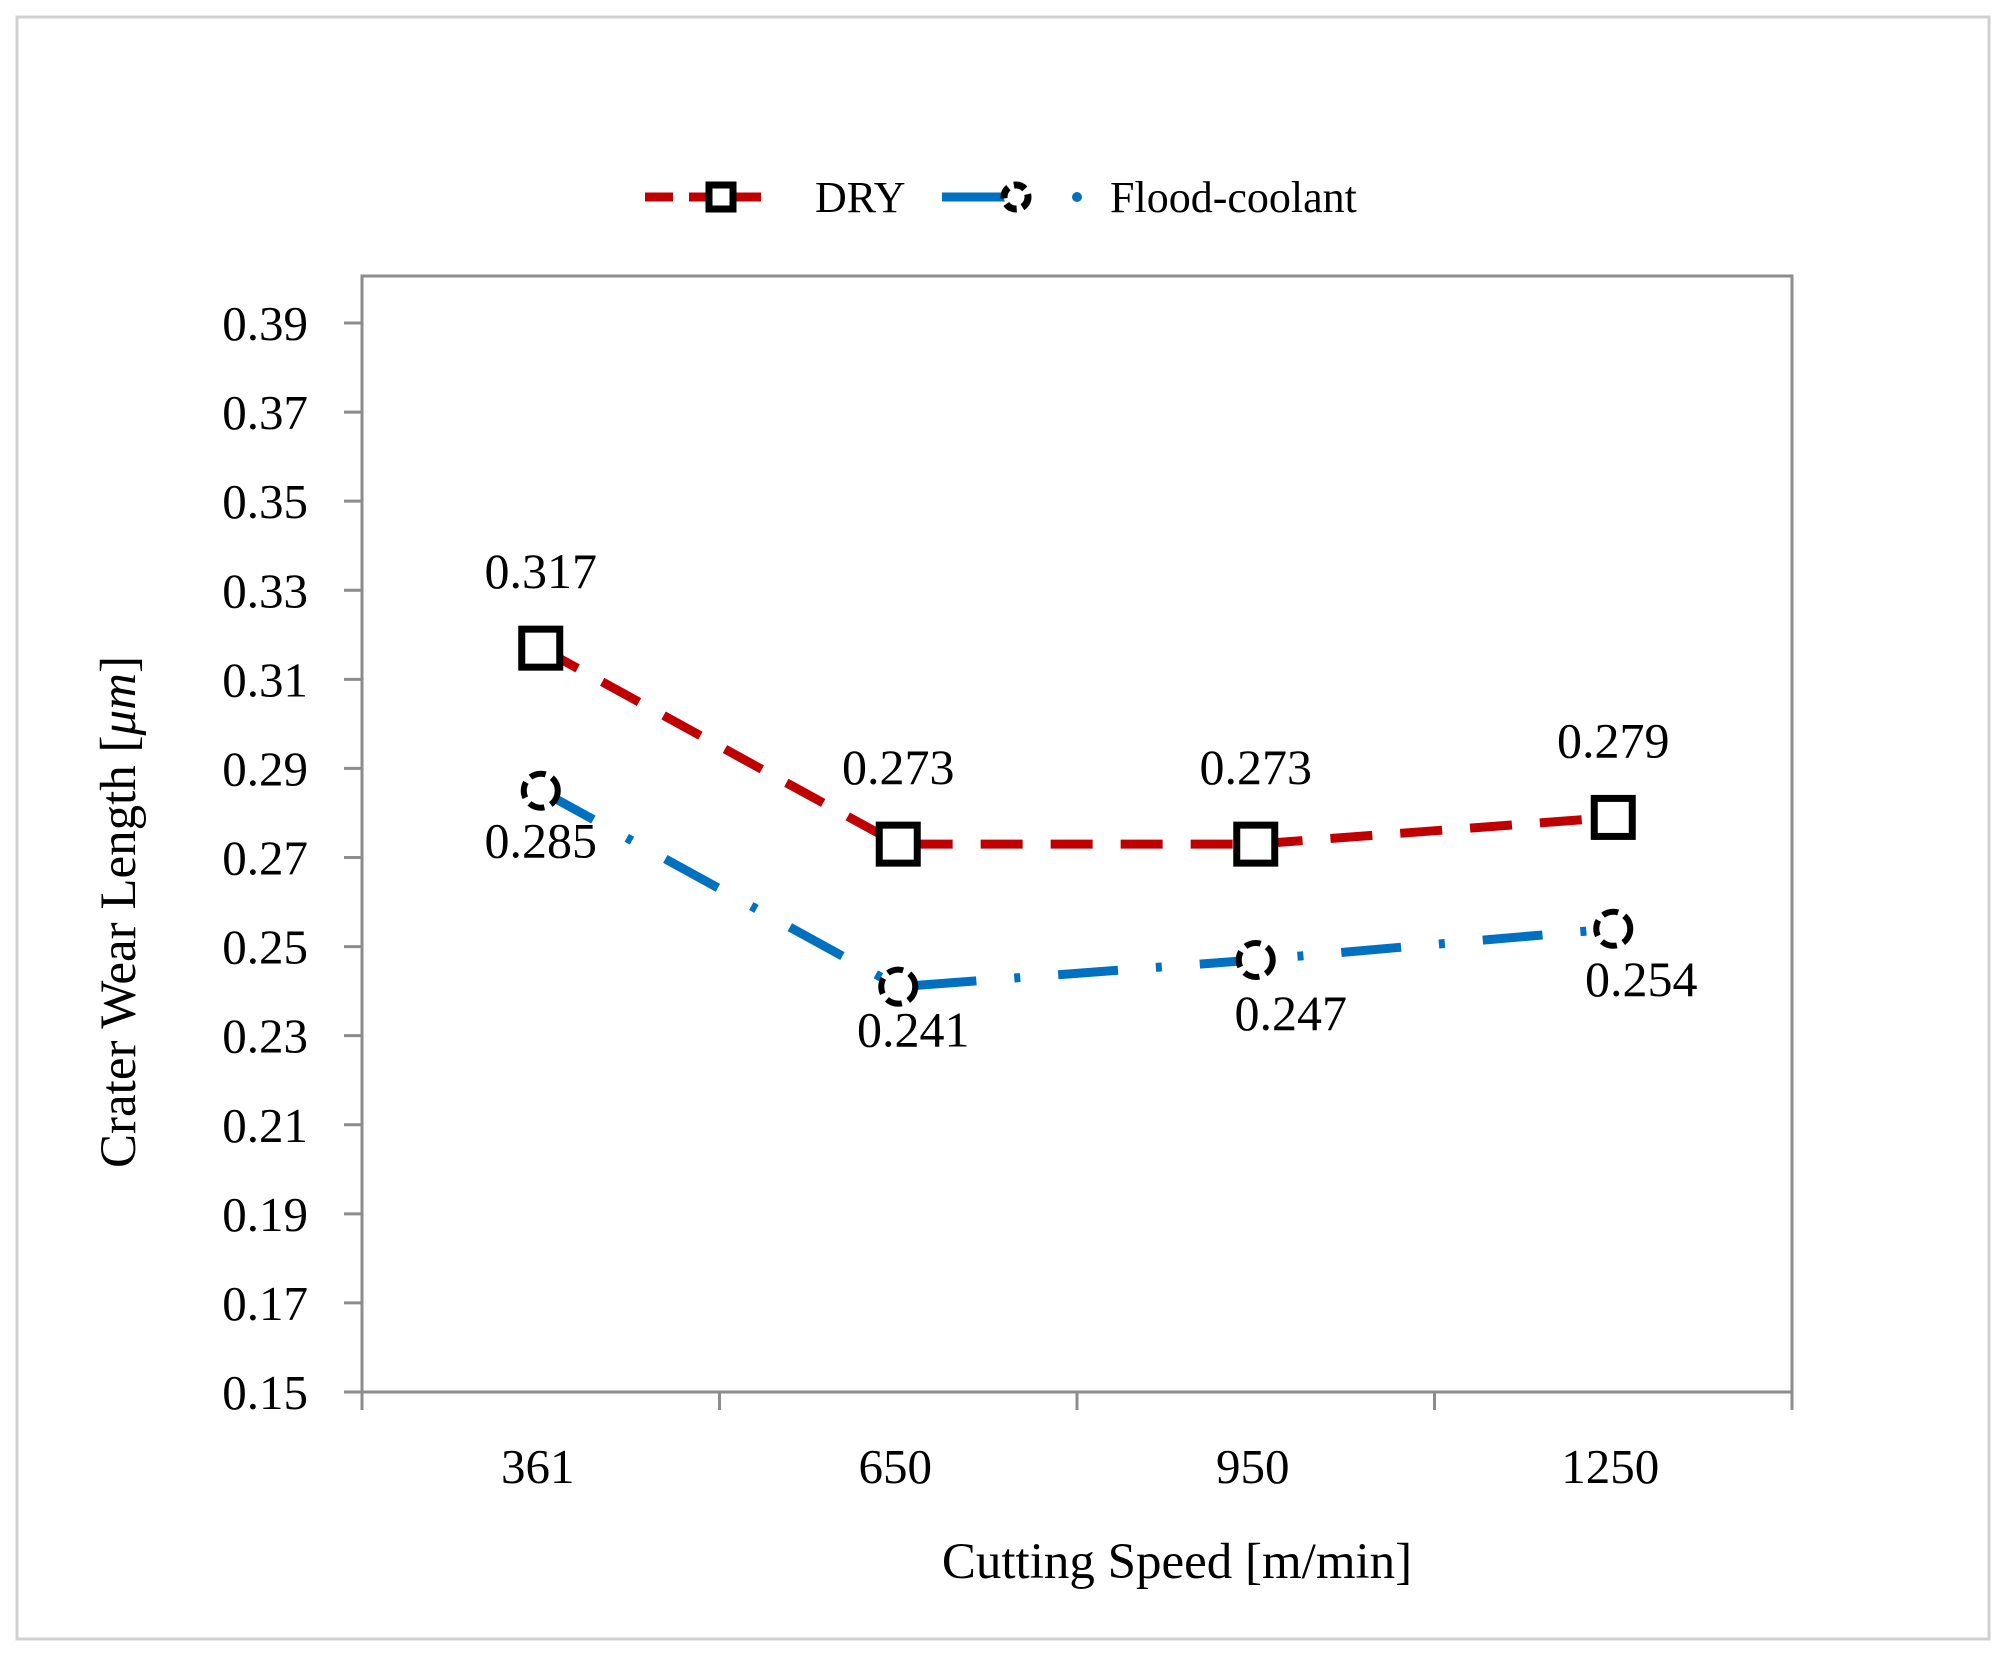 This screenshot has height=1656, width=2006. What do you see at coordinates (538, 1466) in the screenshot?
I see `x-tick-label: 361` at bounding box center [538, 1466].